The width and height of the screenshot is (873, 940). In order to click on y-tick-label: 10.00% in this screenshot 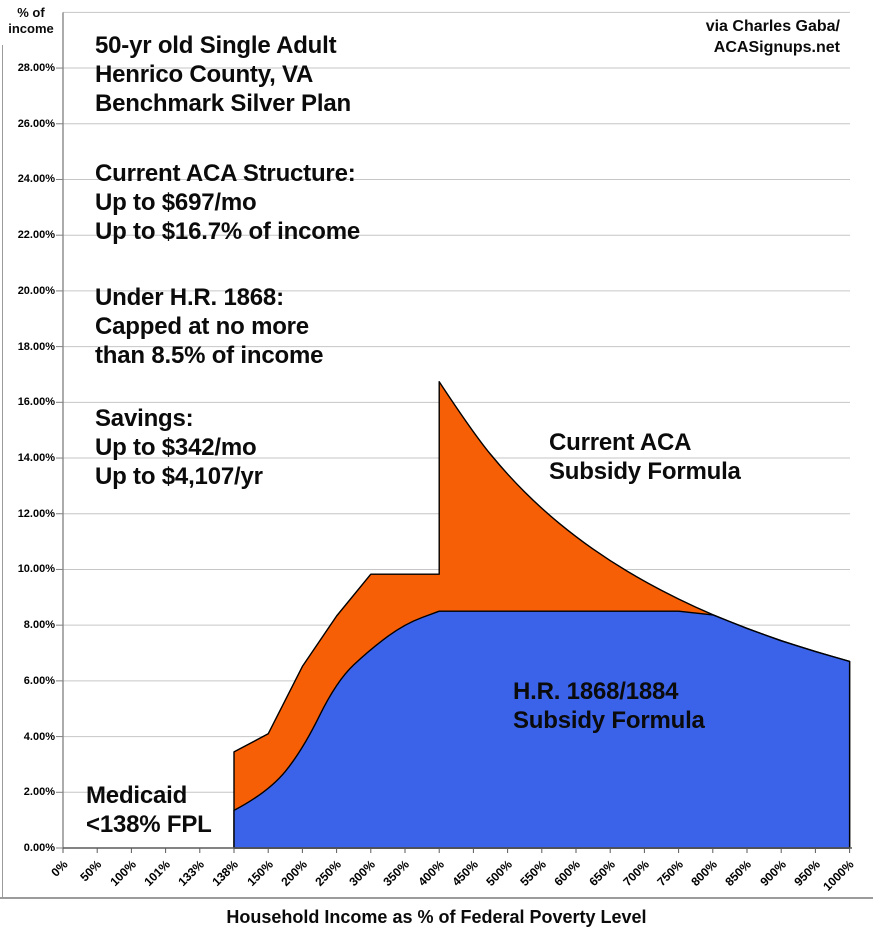, I will do `click(36, 569)`.